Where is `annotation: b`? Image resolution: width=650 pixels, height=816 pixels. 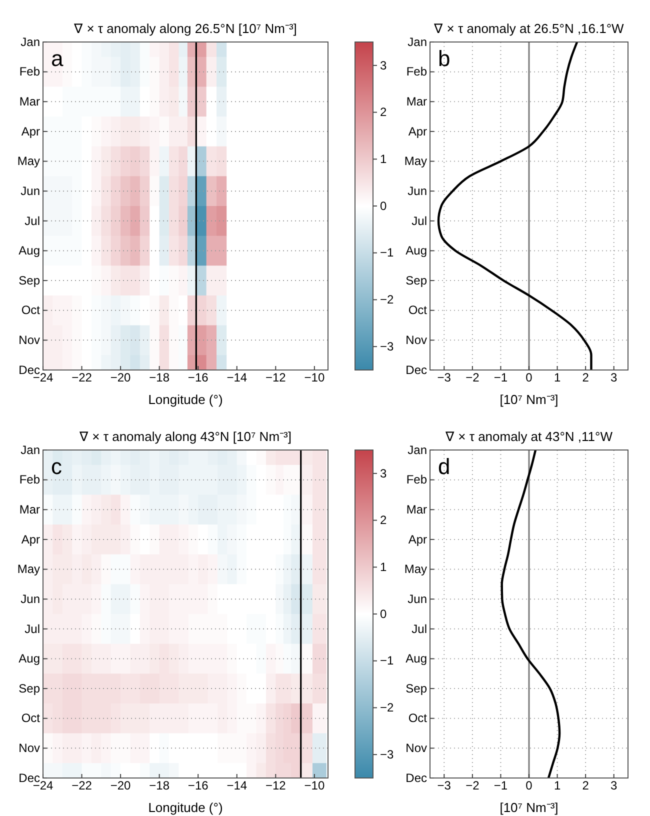
annotation: b is located at coordinates (444, 58).